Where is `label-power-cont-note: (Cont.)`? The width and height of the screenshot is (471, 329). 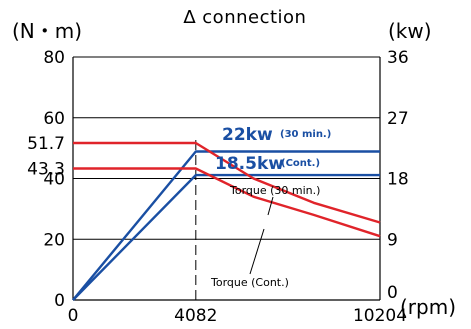
label-power-cont-note: (Cont.) is located at coordinates (300, 163).